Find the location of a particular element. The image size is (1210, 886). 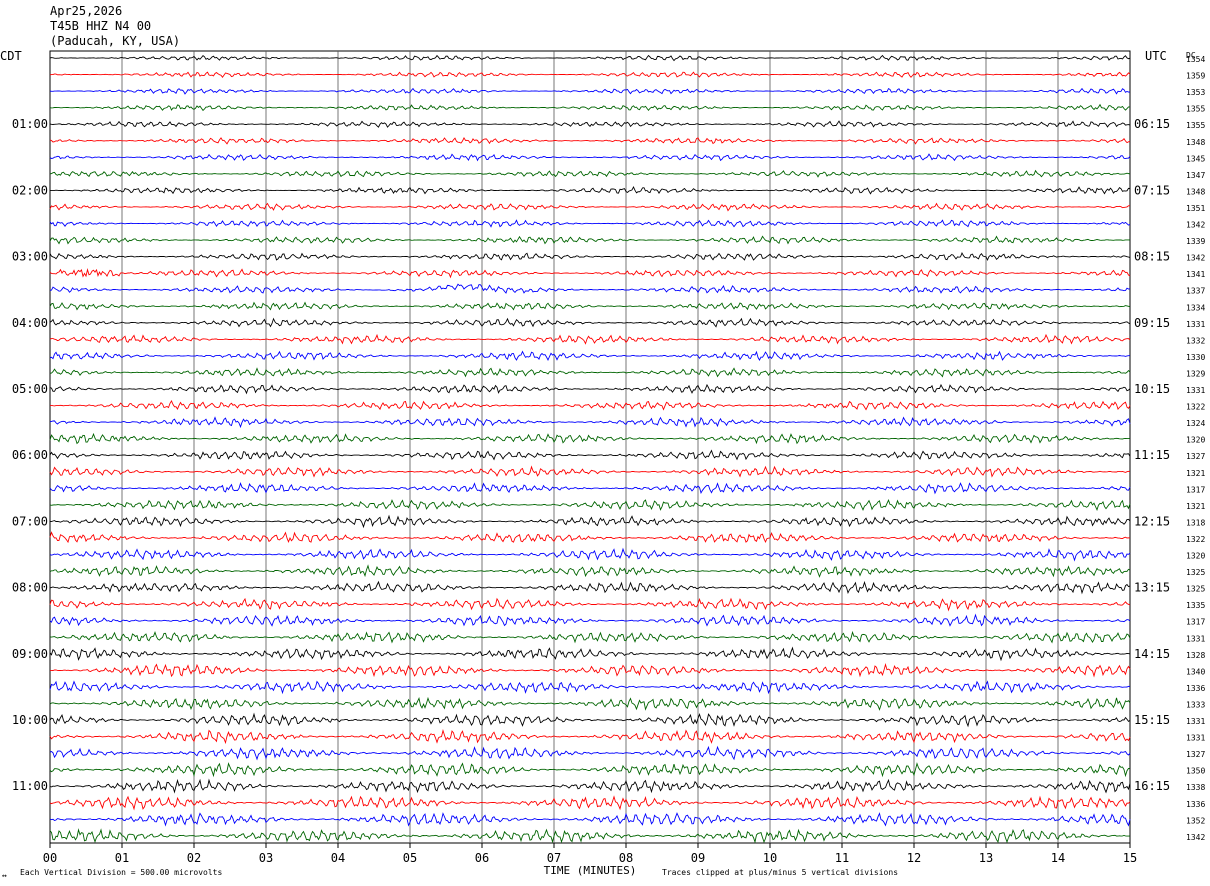

x-tick-label: 02 is located at coordinates (194, 858).